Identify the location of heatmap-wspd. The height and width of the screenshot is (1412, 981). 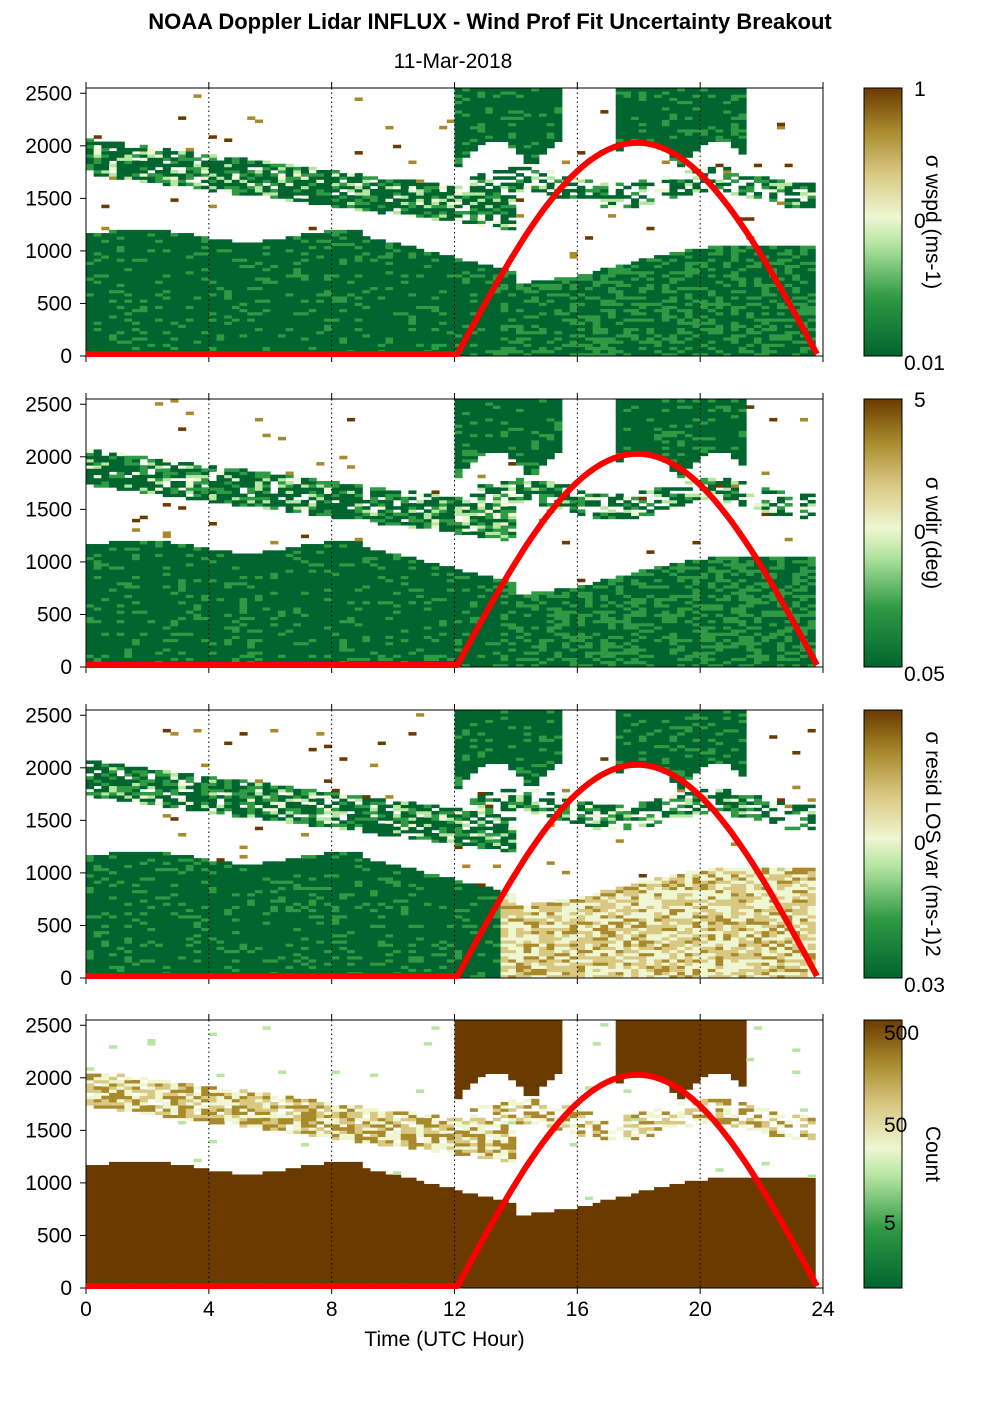
(451, 222).